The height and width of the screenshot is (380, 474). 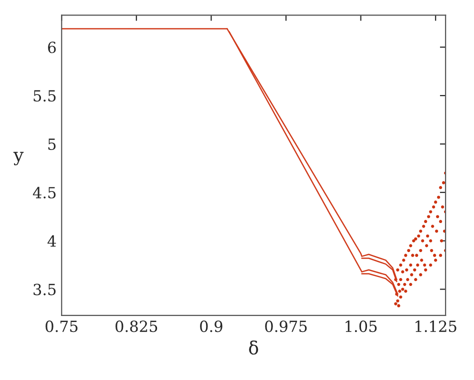 What do you see at coordinates (286, 326) in the screenshot?
I see `x-tick-label: 0.975` at bounding box center [286, 326].